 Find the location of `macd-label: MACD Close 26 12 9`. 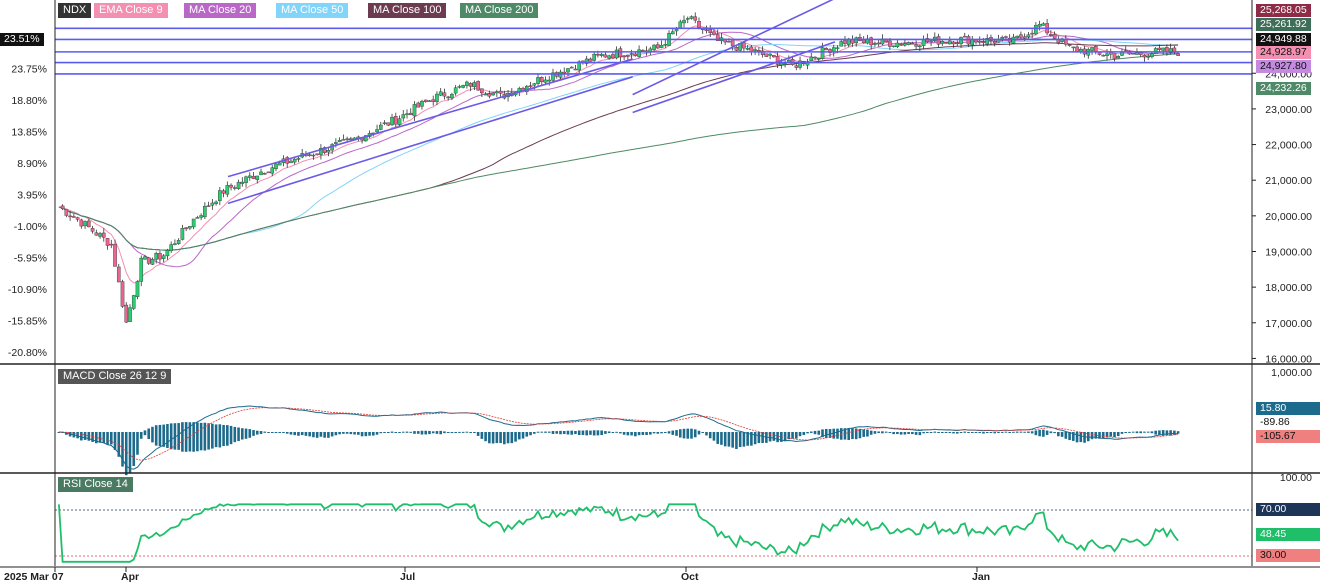

macd-label: MACD Close 26 12 9 is located at coordinates (115, 376).